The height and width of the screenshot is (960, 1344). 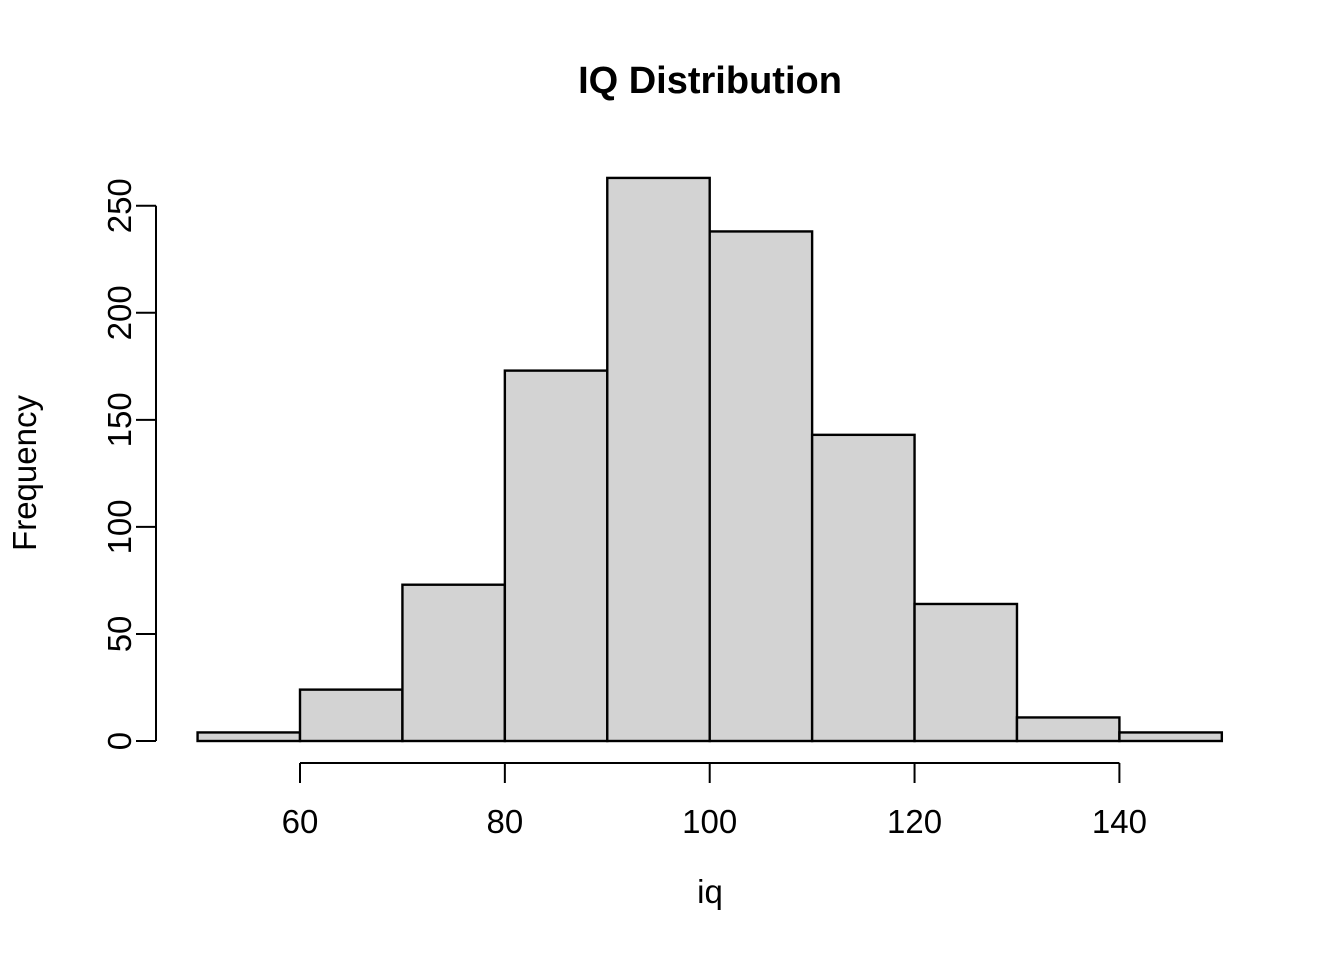 I want to click on y-axis-tick-label: 100, so click(x=119, y=526).